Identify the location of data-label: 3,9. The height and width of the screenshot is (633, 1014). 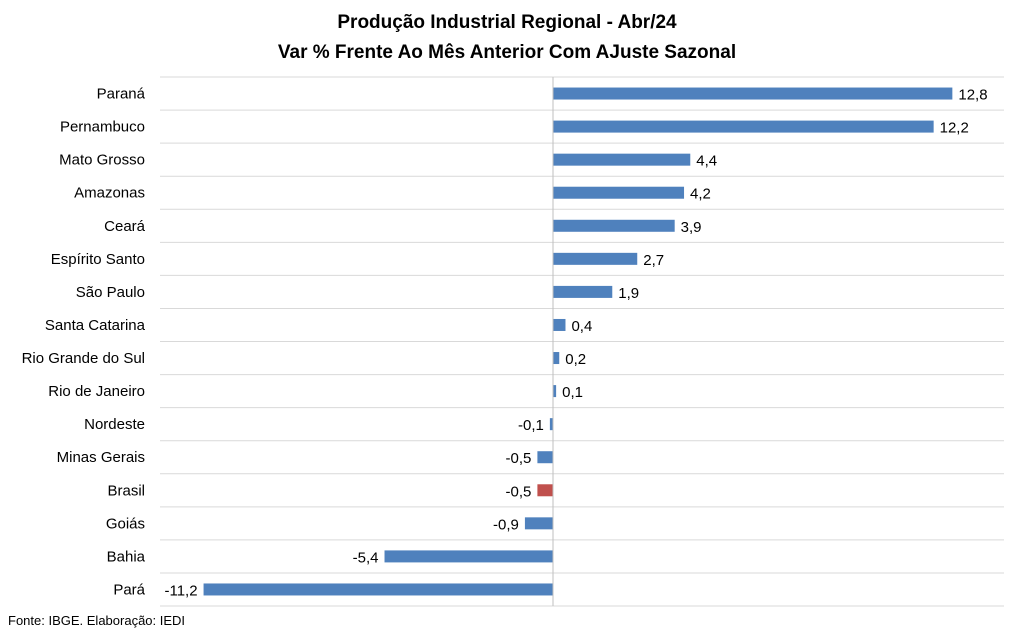
(691, 227).